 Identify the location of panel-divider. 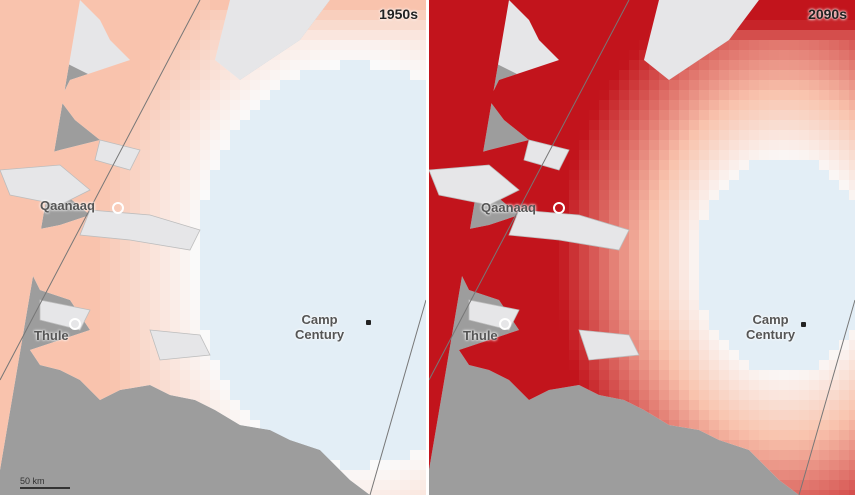
(427, 247).